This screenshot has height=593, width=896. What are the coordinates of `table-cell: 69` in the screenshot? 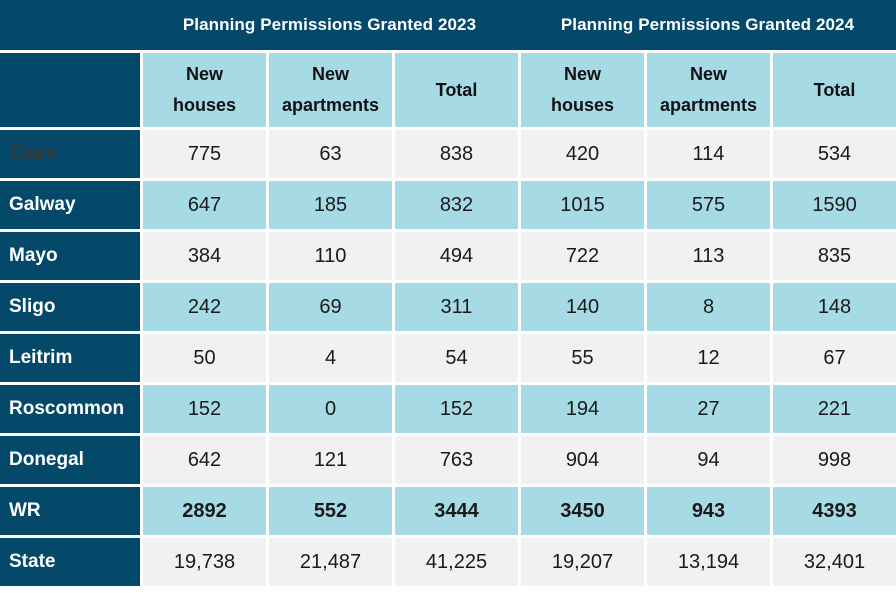 It's located at (330, 307).